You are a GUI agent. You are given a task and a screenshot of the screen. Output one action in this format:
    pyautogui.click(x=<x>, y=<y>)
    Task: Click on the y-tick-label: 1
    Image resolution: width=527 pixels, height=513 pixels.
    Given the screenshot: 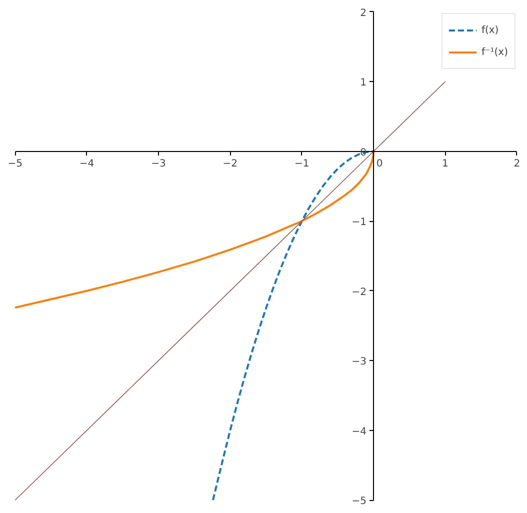 What is the action you would take?
    pyautogui.click(x=363, y=83)
    